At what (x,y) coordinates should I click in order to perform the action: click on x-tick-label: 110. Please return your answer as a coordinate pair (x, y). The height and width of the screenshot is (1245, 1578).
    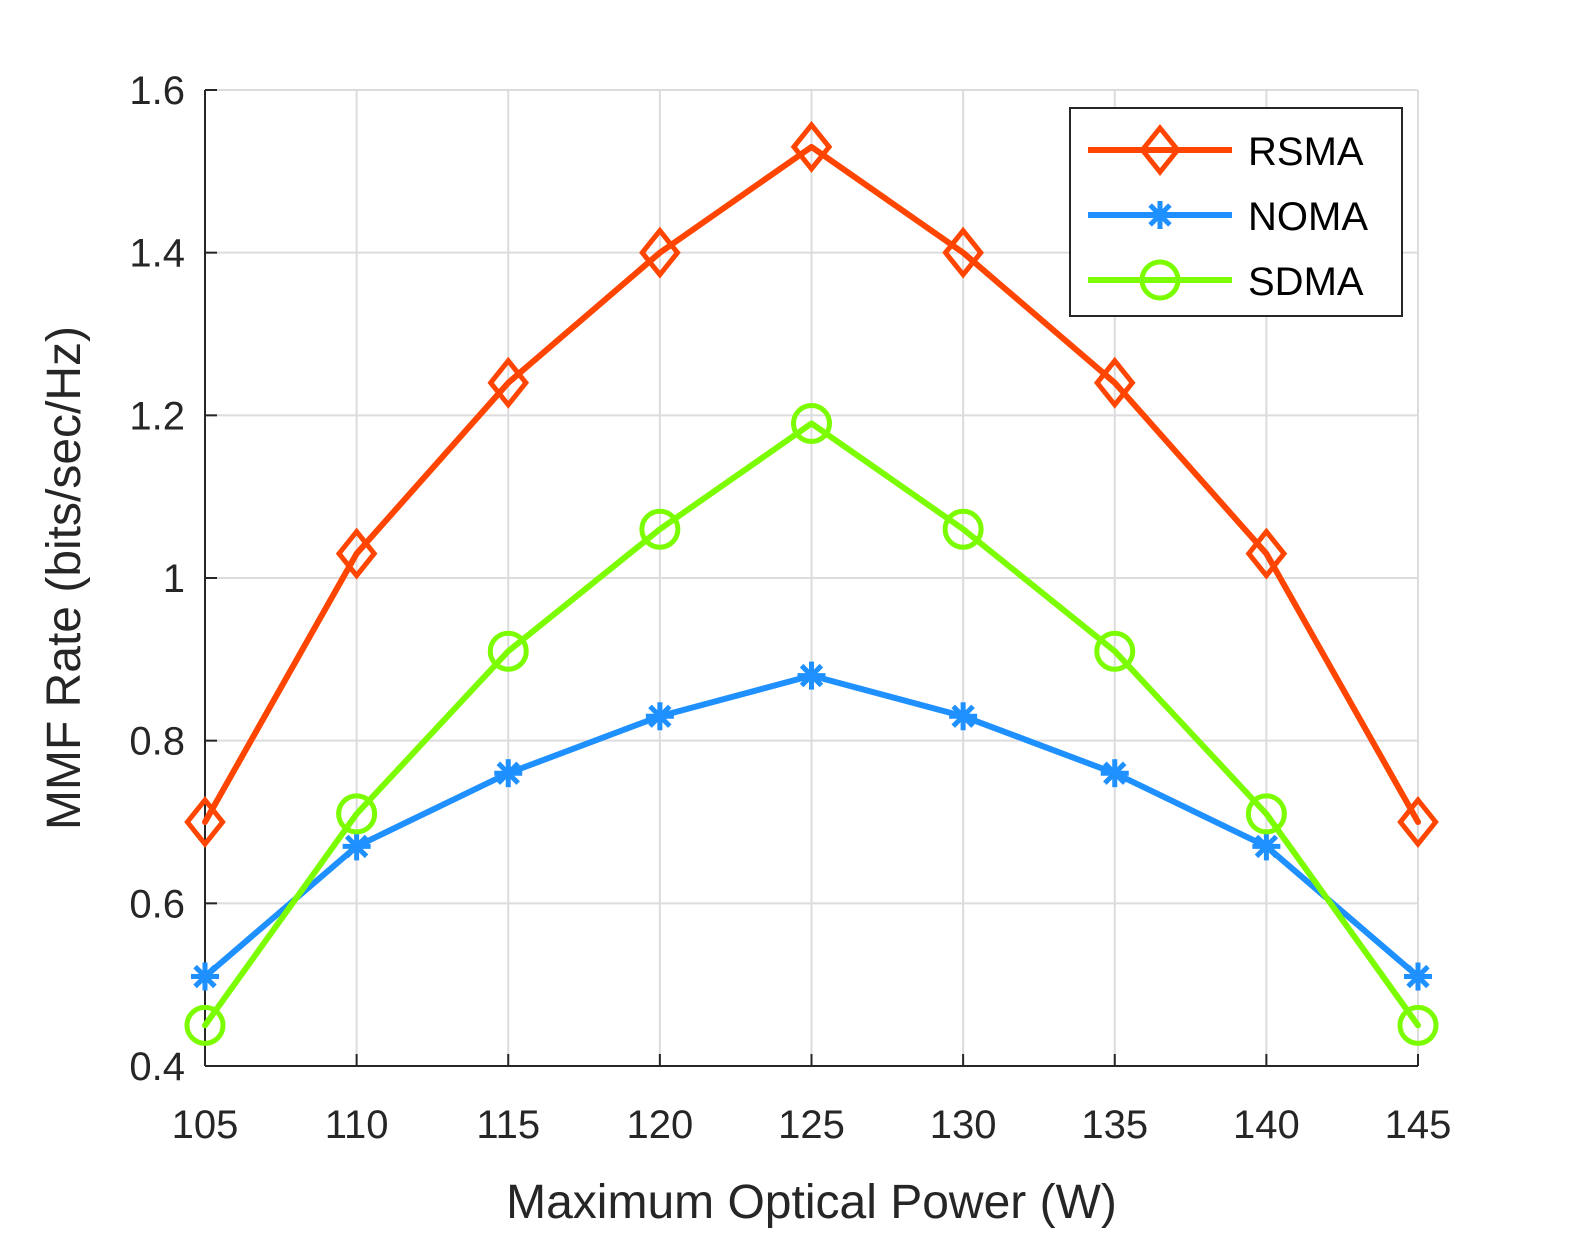
    Looking at the image, I should click on (357, 1125).